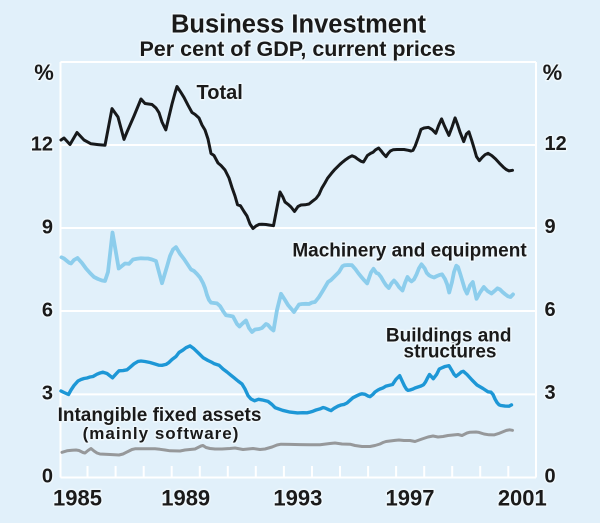  Describe the element at coordinates (522, 498) in the screenshot. I see `svg-text: 2001` at that location.